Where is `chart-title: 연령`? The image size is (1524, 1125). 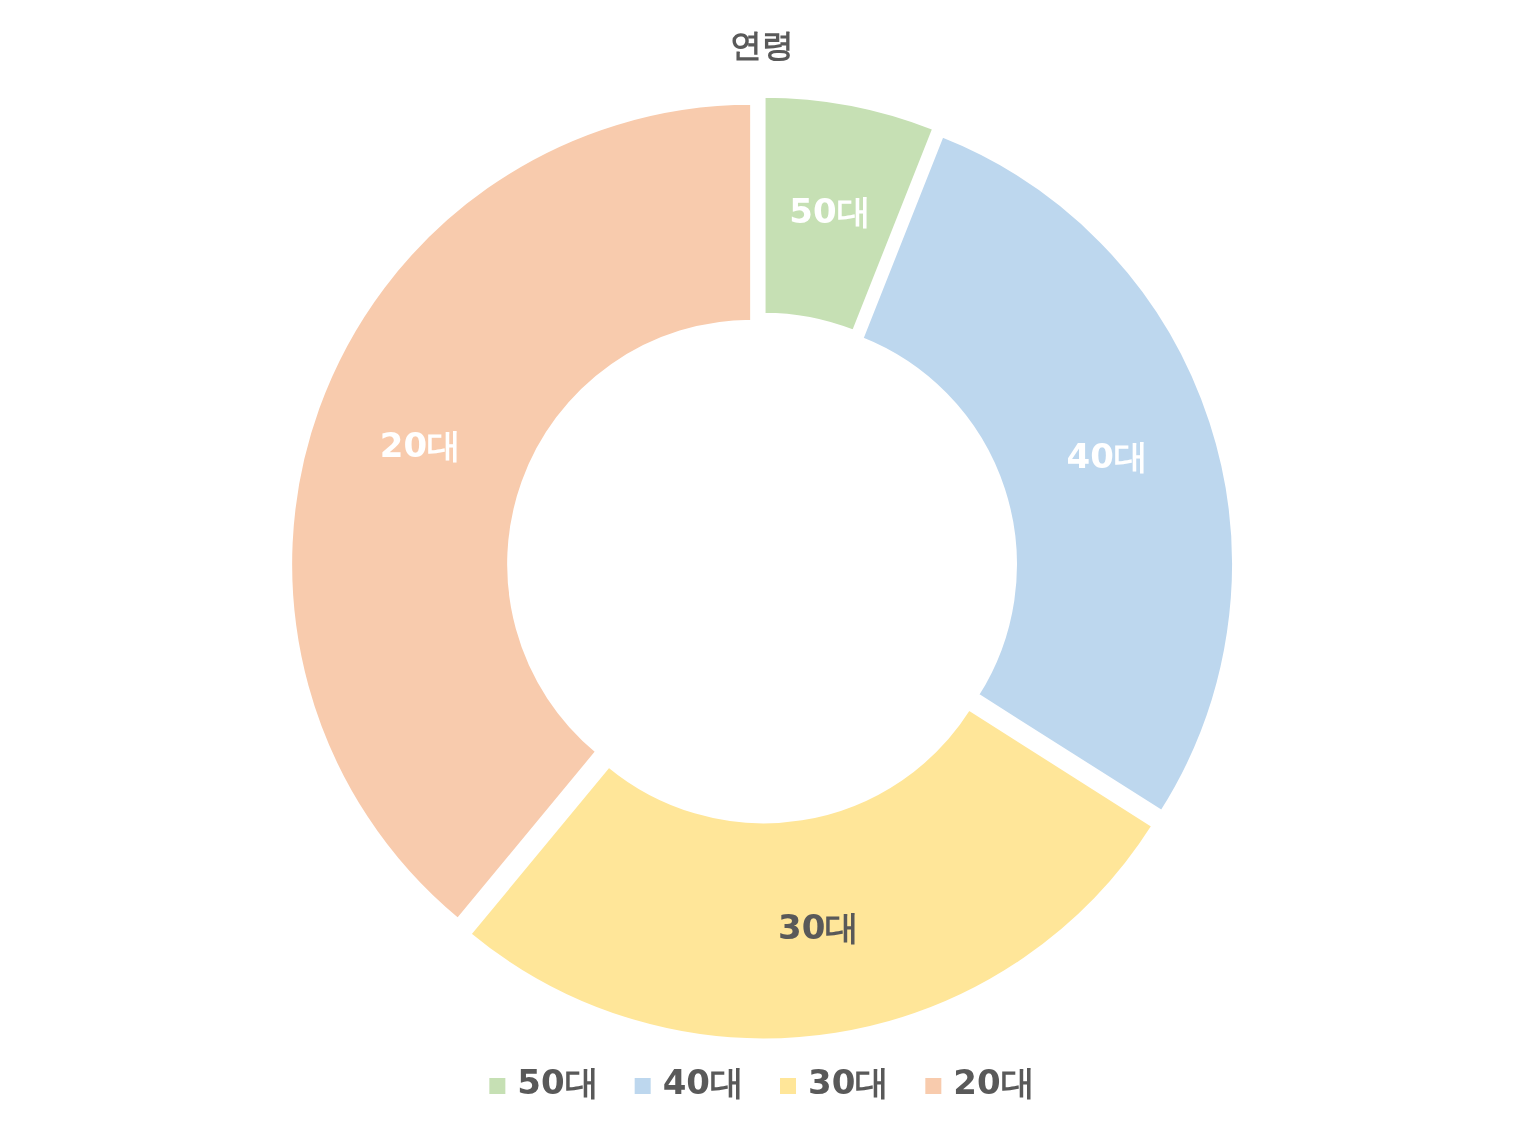
chart-title: 연령 is located at coordinates (762, 45).